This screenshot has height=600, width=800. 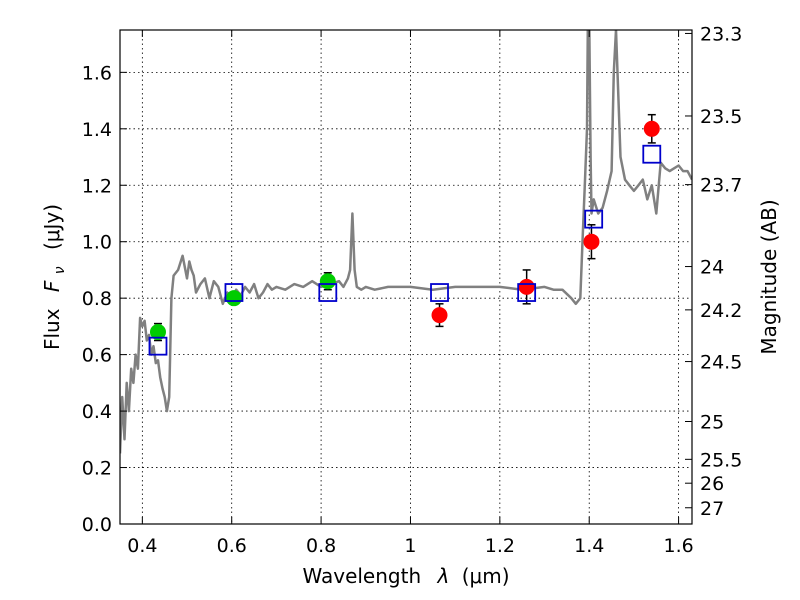 I want to click on y-axis-label: Flux F ν (μJy), so click(x=54, y=277).